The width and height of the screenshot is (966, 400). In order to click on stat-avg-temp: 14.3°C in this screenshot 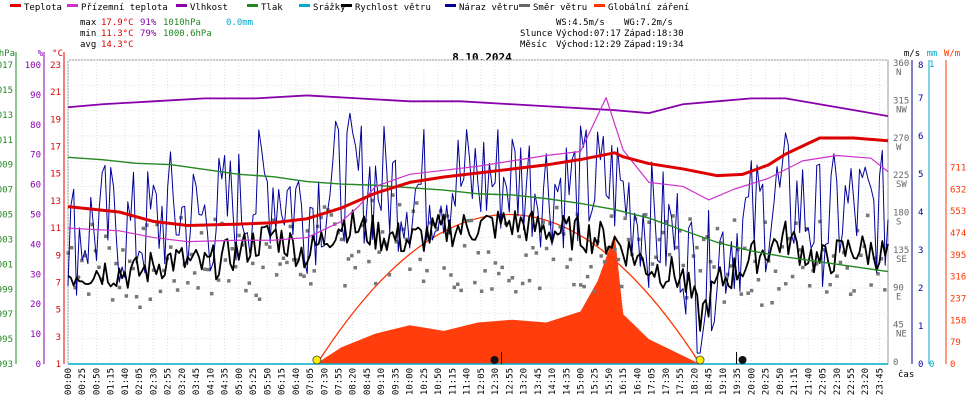, I will do `click(117, 45)`.